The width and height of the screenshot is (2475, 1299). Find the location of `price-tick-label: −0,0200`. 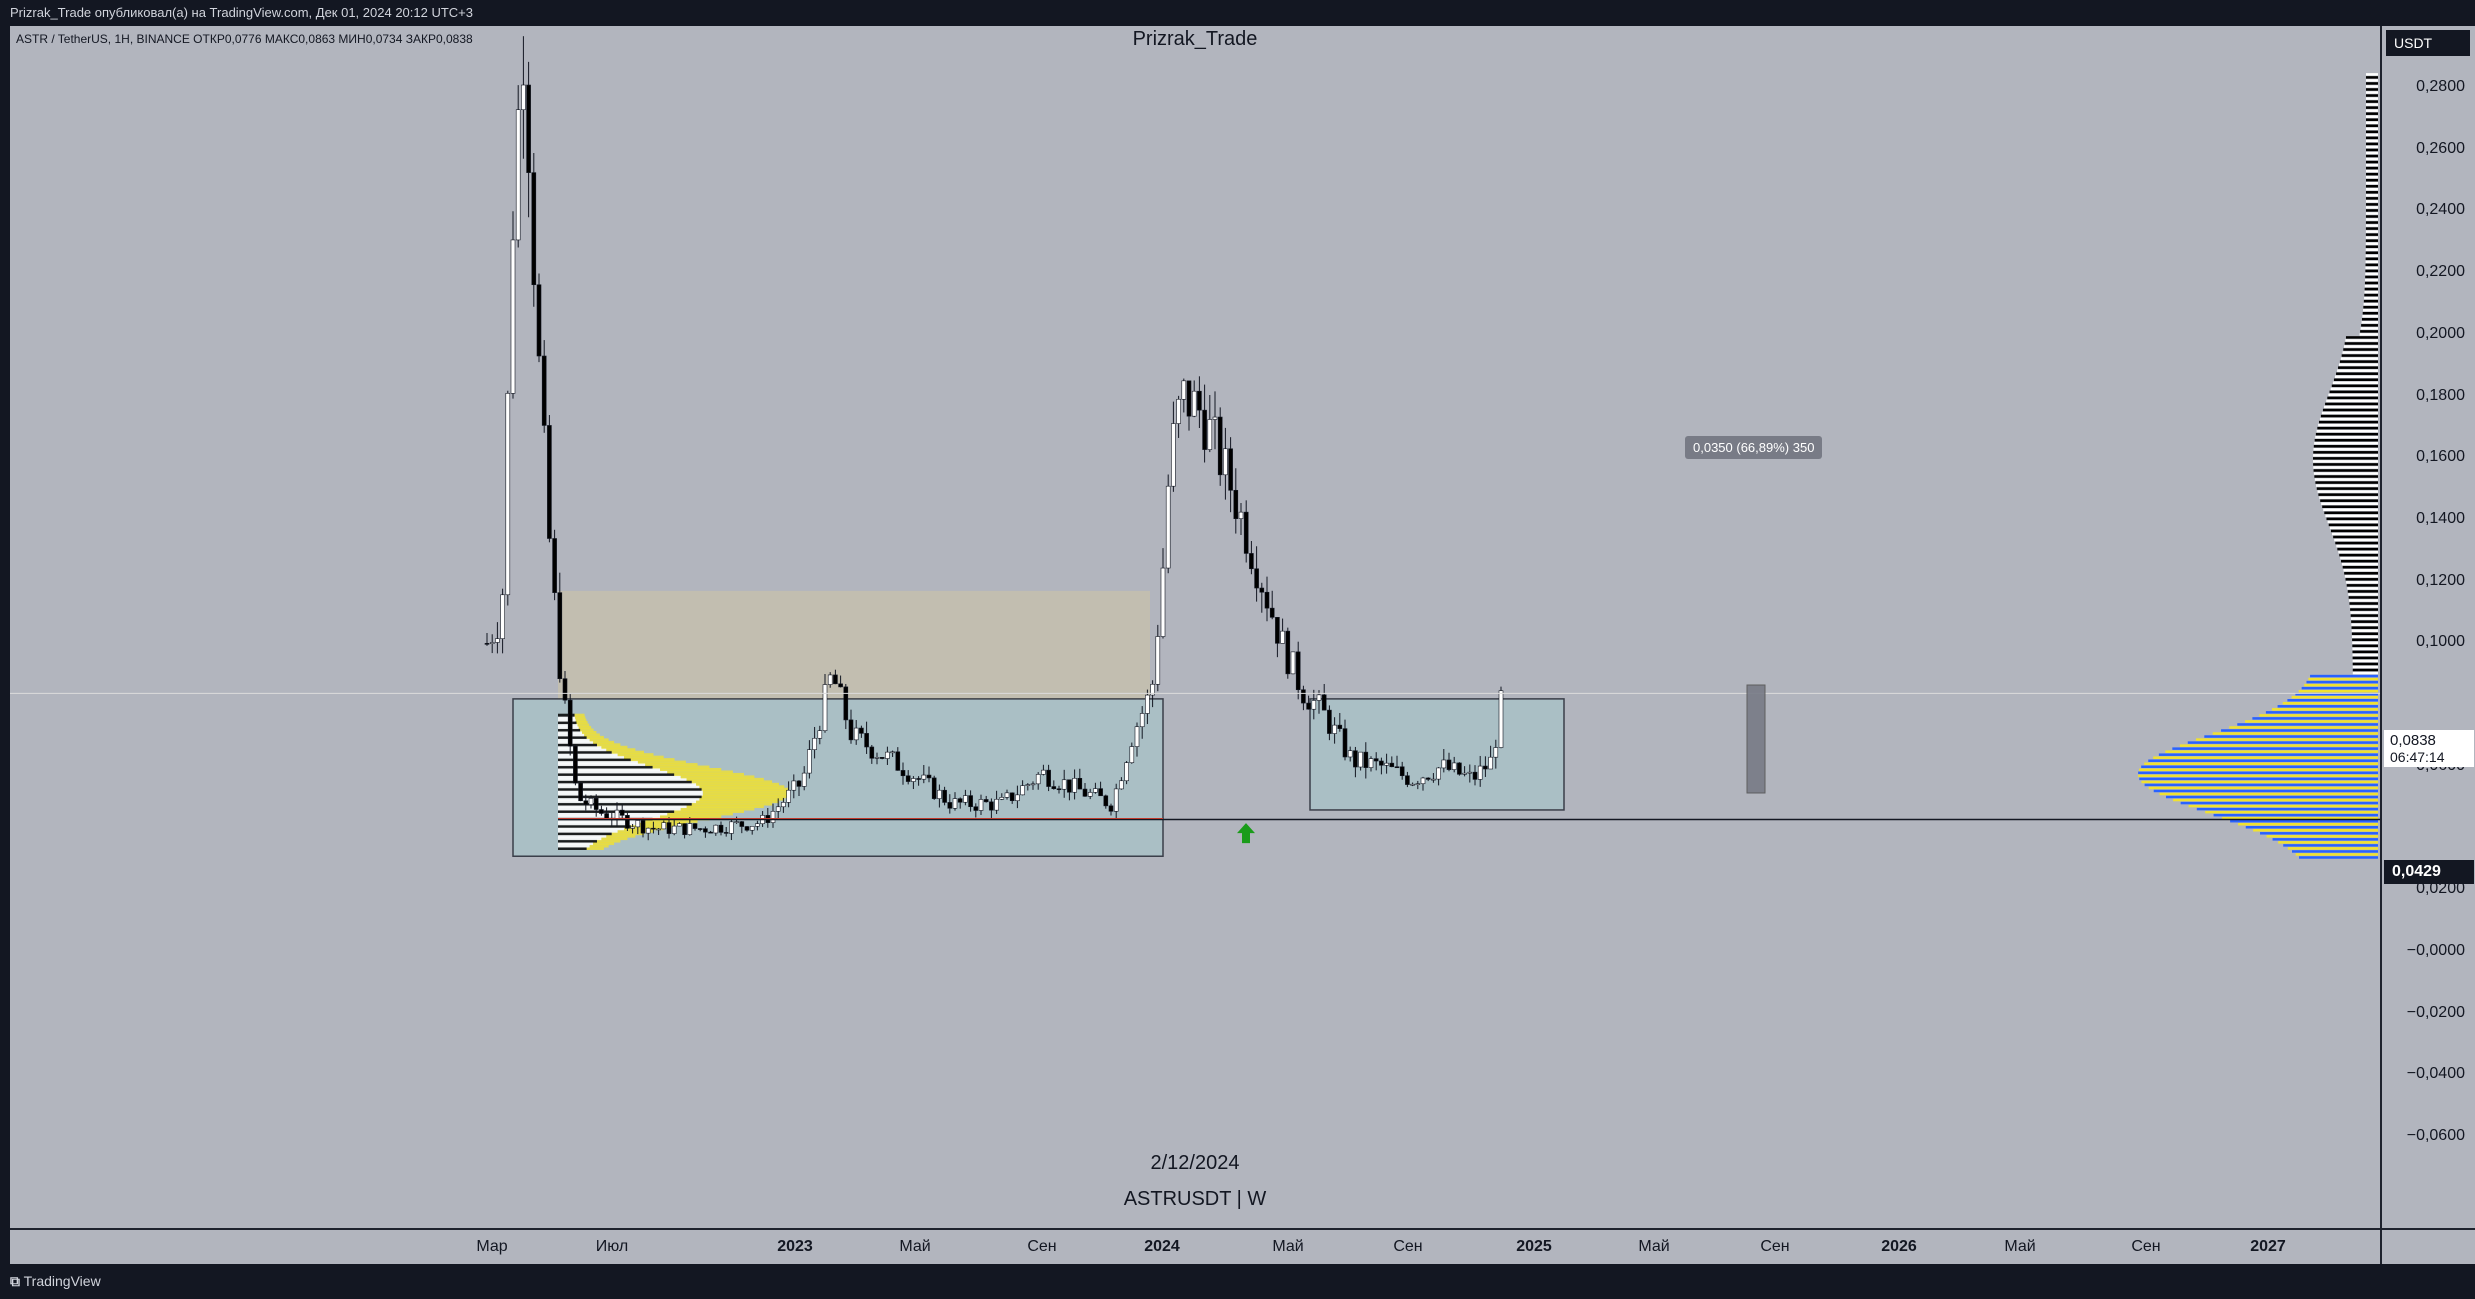

price-tick-label: −0,0200 is located at coordinates (2435, 1012).